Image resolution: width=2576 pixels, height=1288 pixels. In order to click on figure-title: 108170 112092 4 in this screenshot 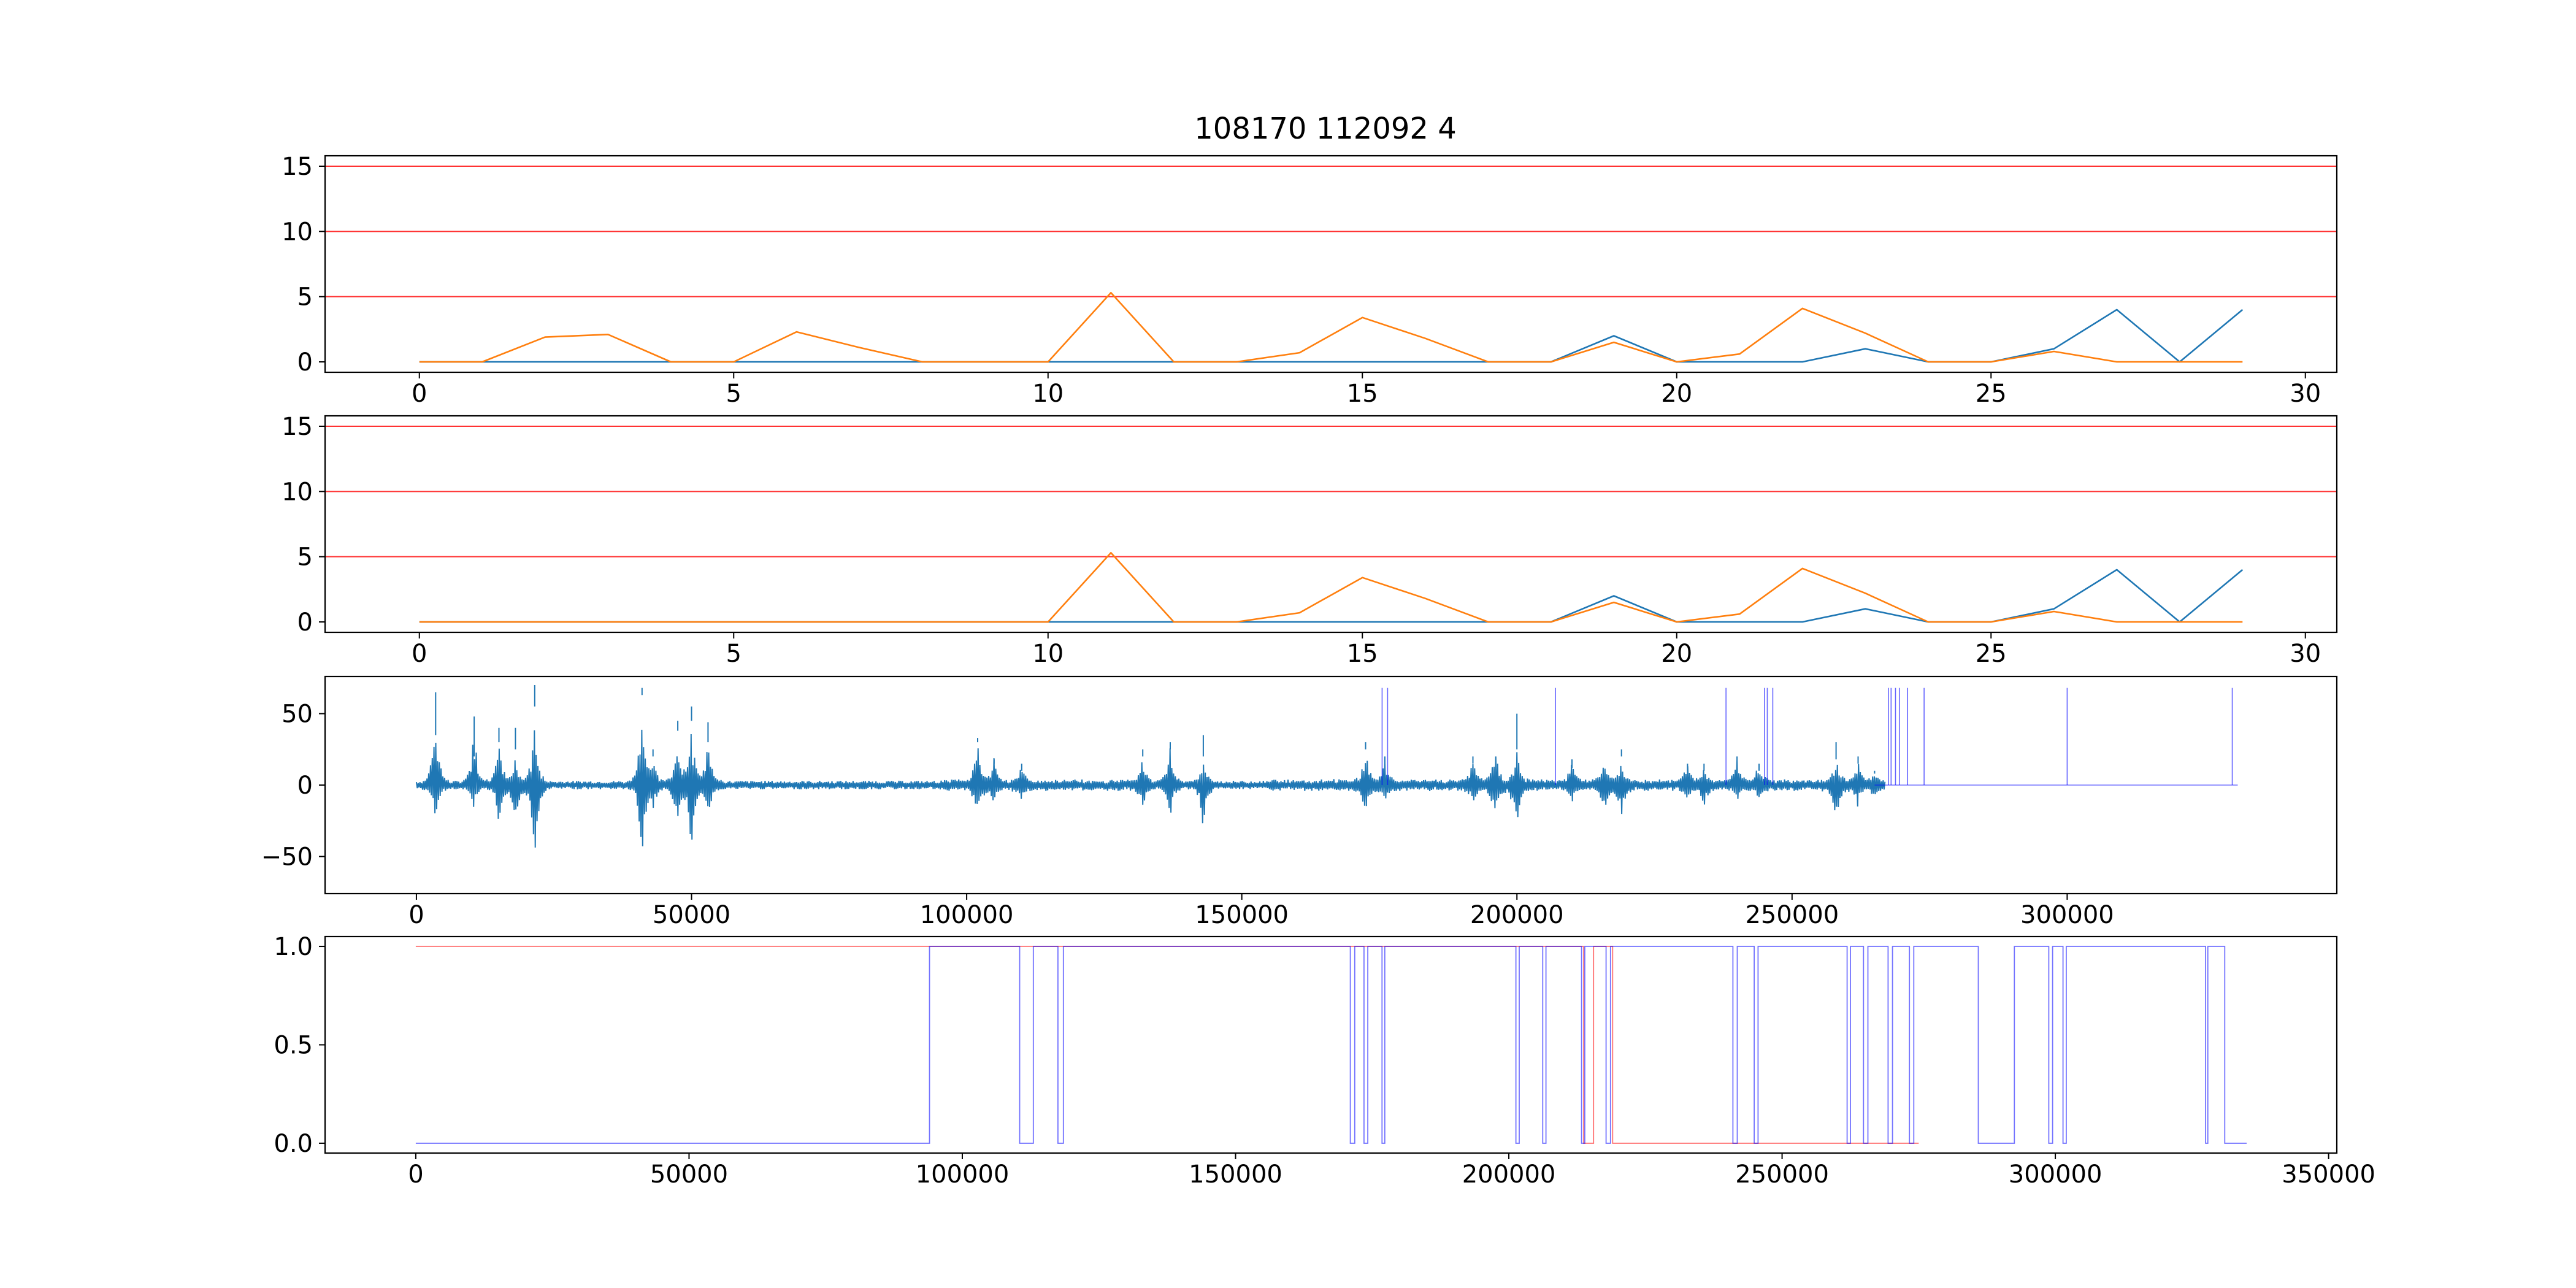, I will do `click(1325, 129)`.